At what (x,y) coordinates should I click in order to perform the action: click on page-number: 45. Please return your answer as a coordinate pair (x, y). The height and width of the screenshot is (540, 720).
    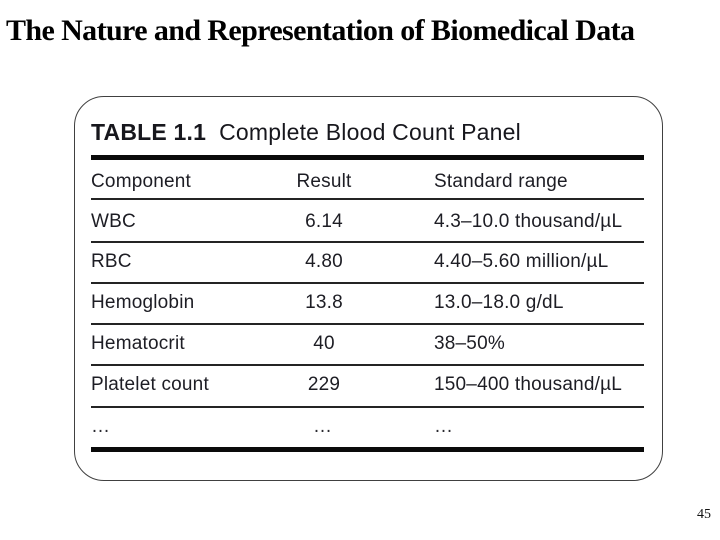
    Looking at the image, I should click on (704, 514).